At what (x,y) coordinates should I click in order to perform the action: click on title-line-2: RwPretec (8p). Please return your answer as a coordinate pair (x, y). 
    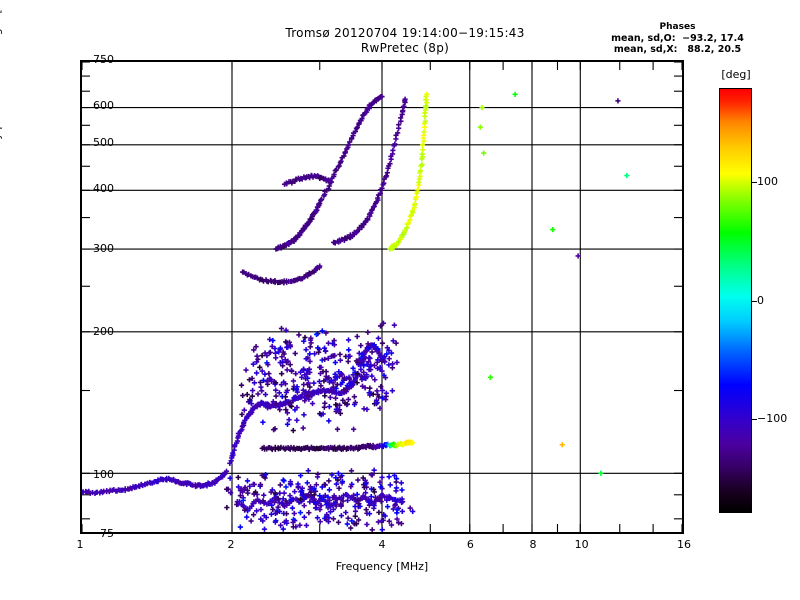
    Looking at the image, I should click on (405, 48).